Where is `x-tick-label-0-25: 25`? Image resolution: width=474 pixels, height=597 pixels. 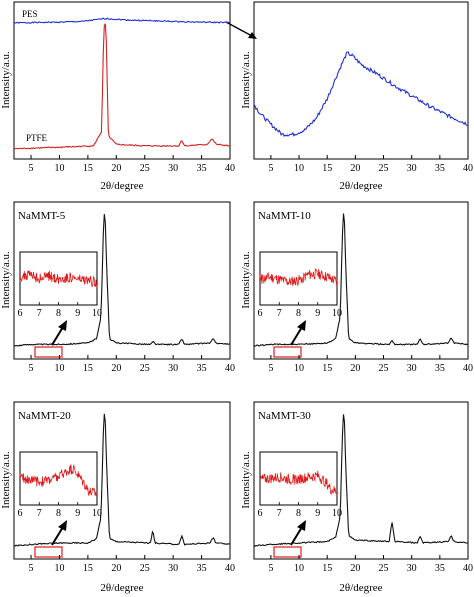 x-tick-label-0-25: 25 is located at coordinates (145, 168).